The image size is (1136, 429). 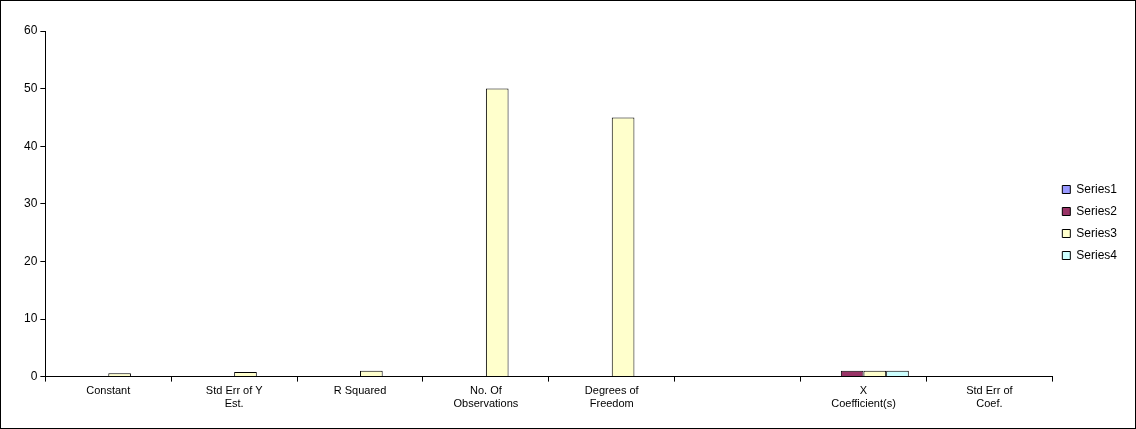 What do you see at coordinates (30, 145) in the screenshot?
I see `y-tick-label: 40` at bounding box center [30, 145].